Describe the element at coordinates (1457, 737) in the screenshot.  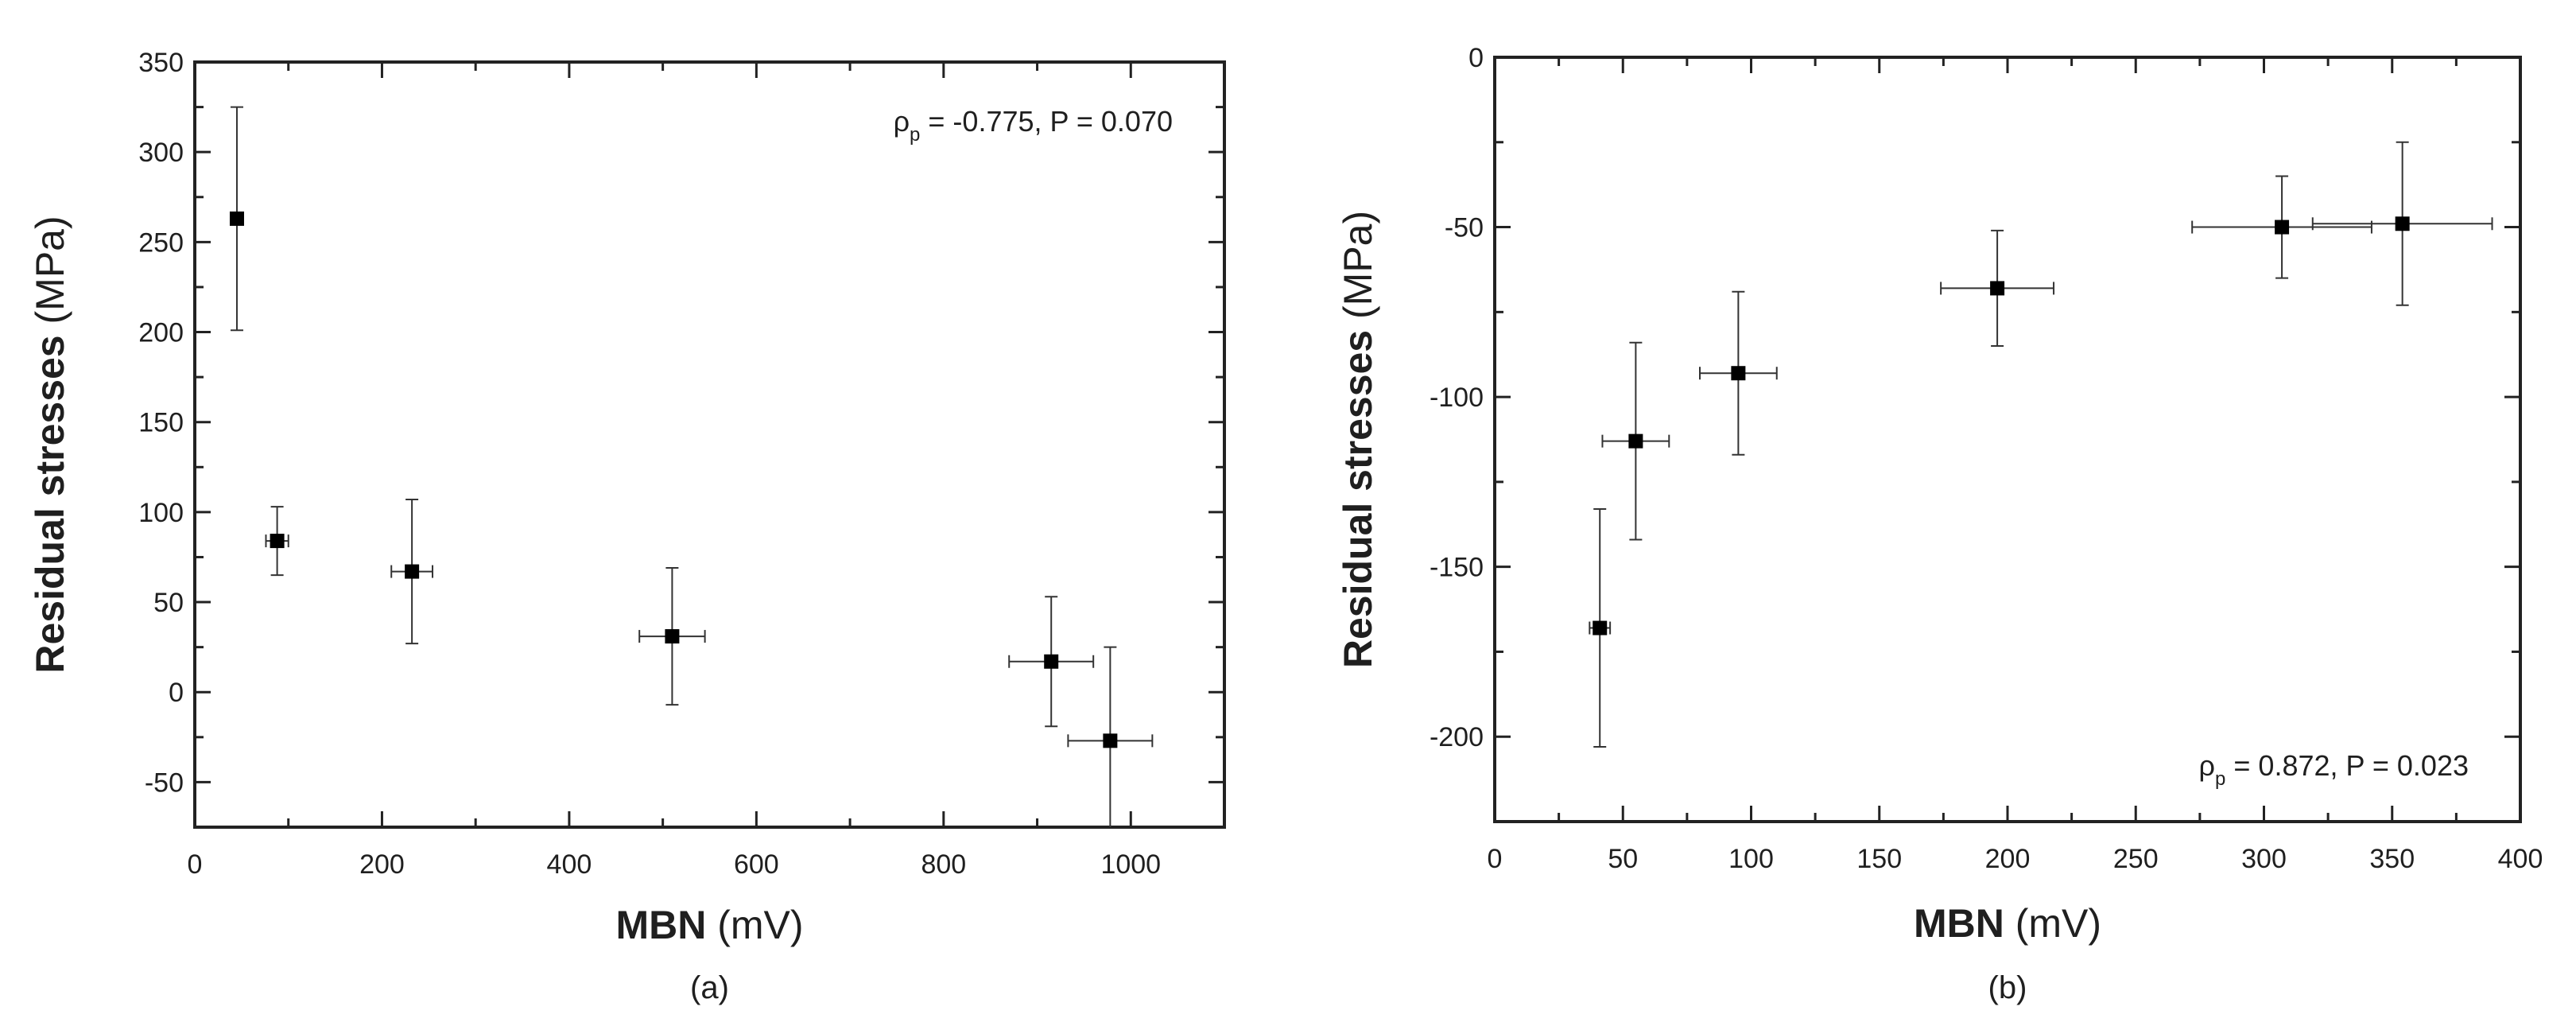
I see `y-tick-label: -200` at that location.